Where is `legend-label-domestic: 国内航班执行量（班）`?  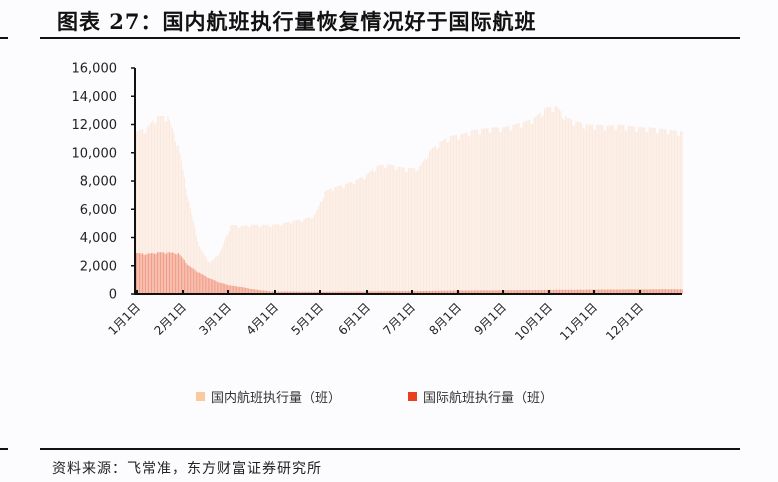 legend-label-domestic: 国内航班执行量（班） is located at coordinates (276, 398).